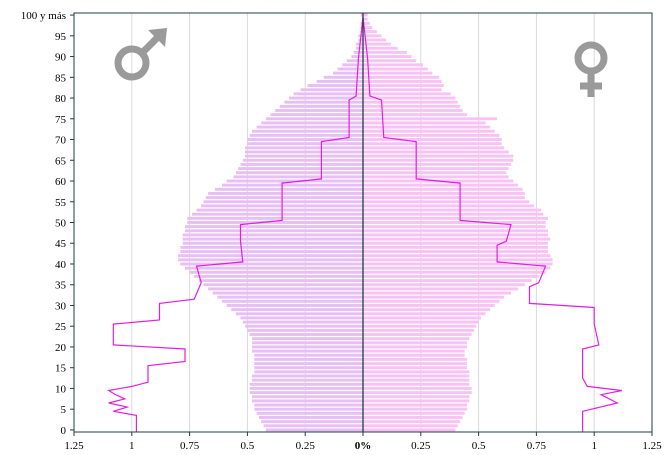  What do you see at coordinates (157, 37) in the screenshot?
I see `male-symbol-arrow-head` at bounding box center [157, 37].